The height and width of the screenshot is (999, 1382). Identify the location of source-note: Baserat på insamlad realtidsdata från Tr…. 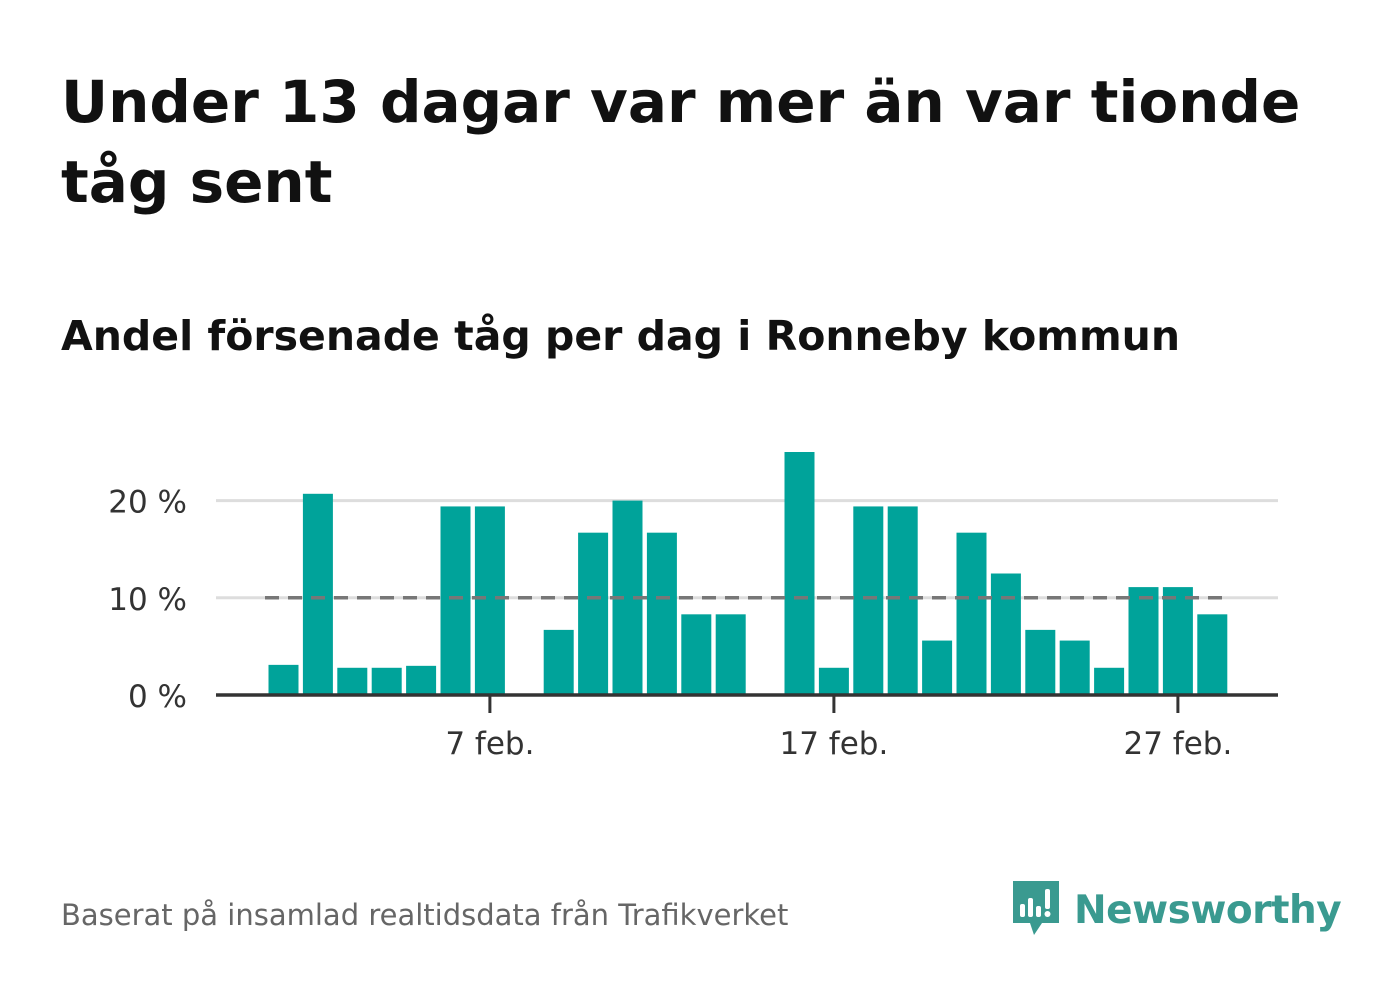
(425, 915).